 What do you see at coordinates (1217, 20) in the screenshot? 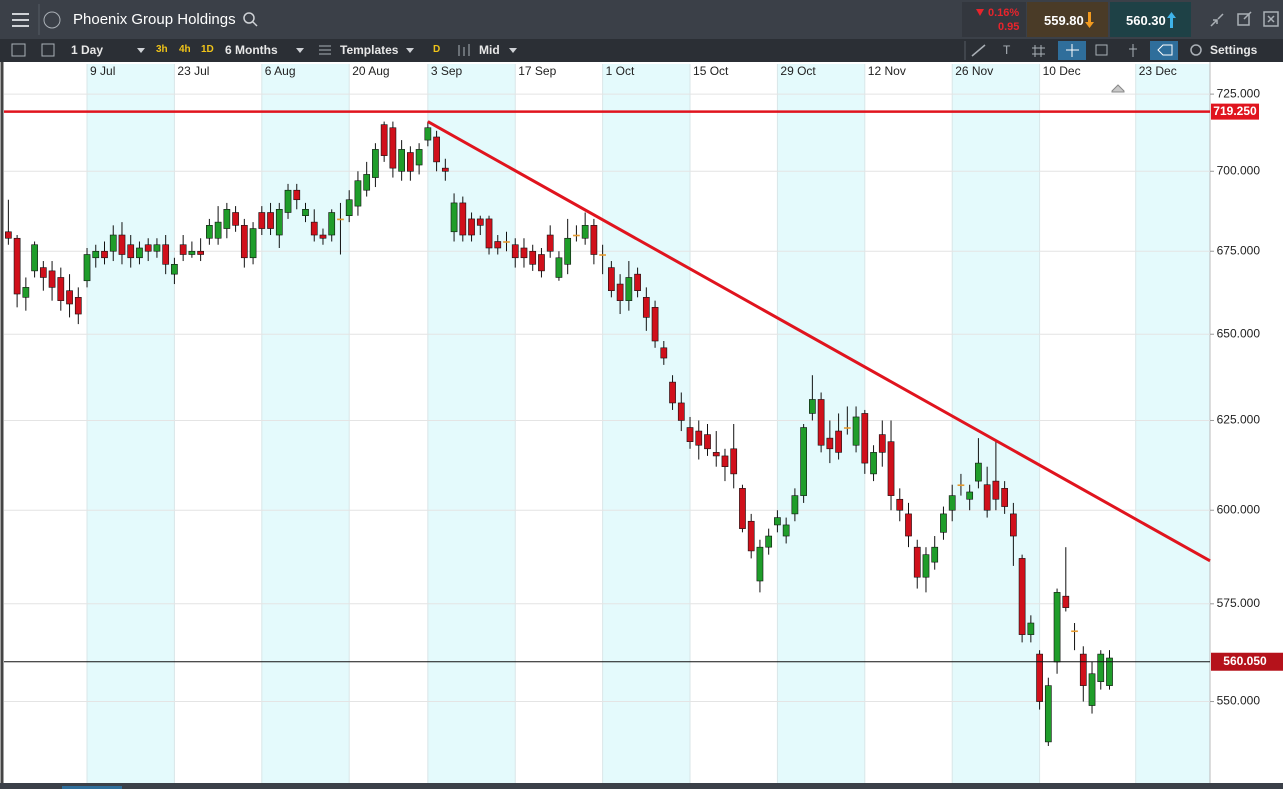
I see `collapse-icon` at bounding box center [1217, 20].